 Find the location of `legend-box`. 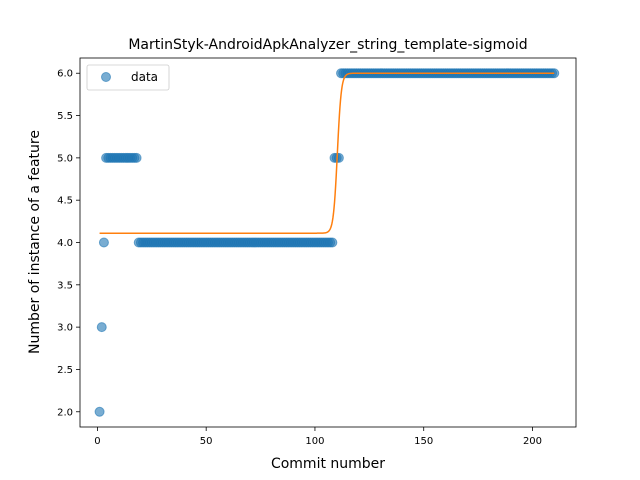

legend-box is located at coordinates (128, 77).